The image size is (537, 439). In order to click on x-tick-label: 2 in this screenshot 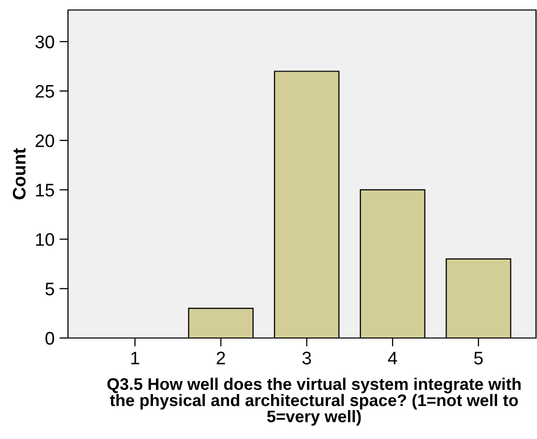, I will do `click(220, 358)`.